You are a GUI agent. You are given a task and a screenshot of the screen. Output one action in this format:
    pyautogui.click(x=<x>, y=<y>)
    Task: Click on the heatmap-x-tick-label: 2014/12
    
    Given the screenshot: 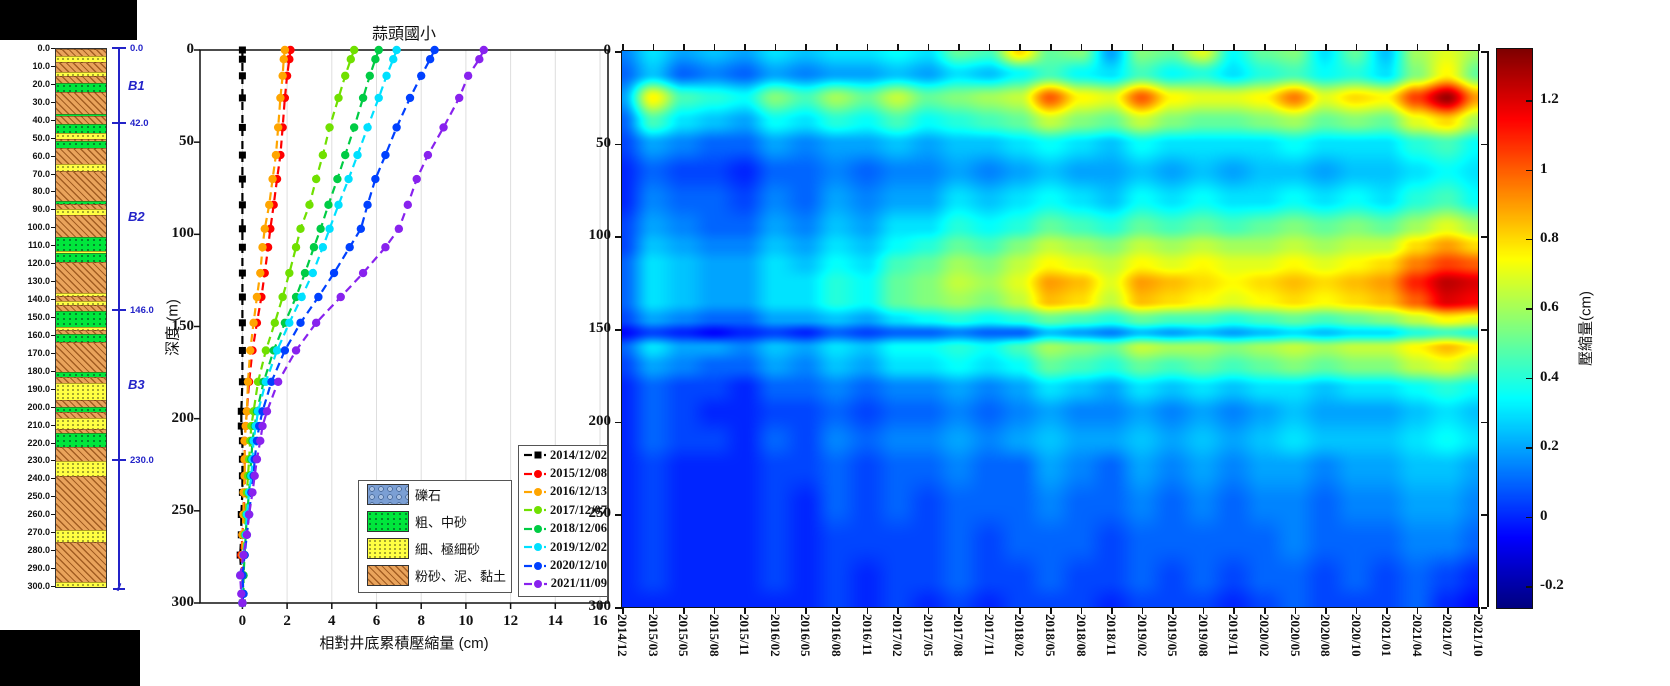 What is the action you would take?
    pyautogui.click(x=622, y=635)
    